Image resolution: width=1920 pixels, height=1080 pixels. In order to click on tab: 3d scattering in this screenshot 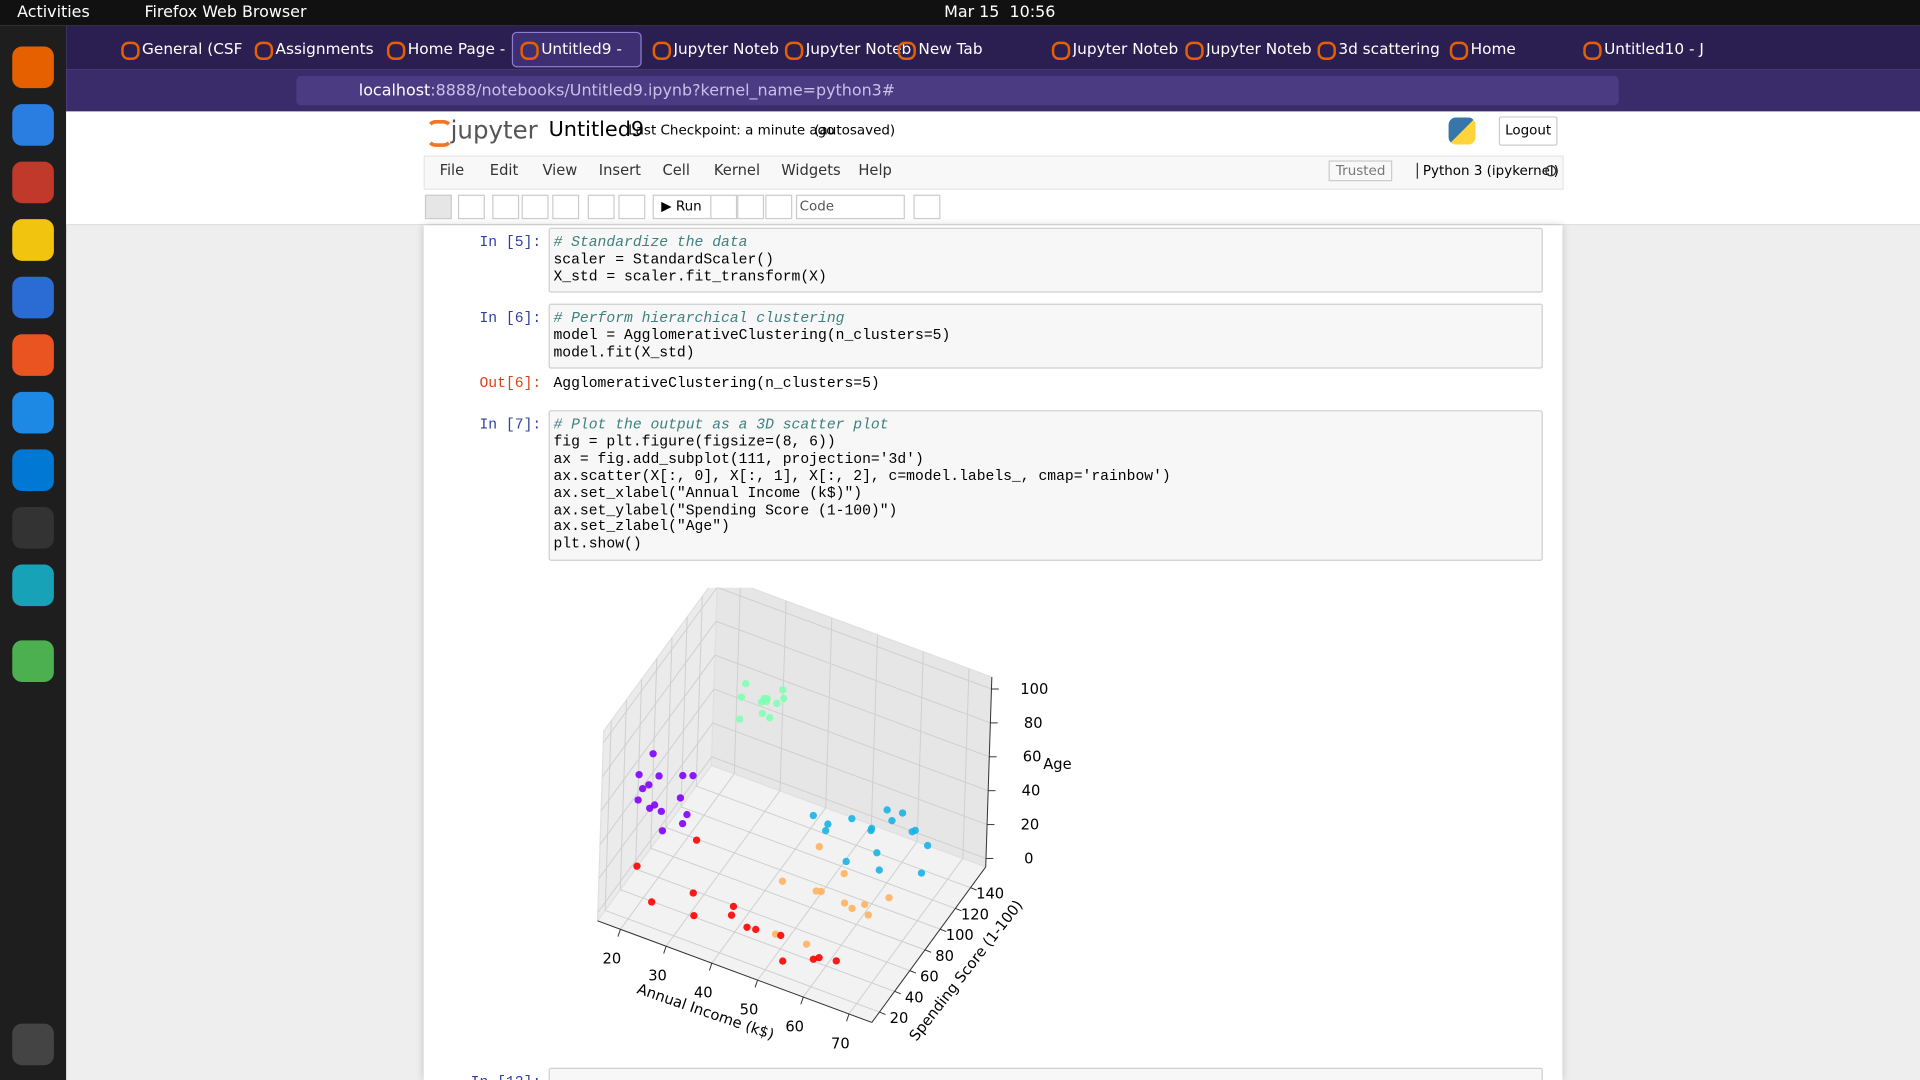, I will do `click(1389, 48)`.